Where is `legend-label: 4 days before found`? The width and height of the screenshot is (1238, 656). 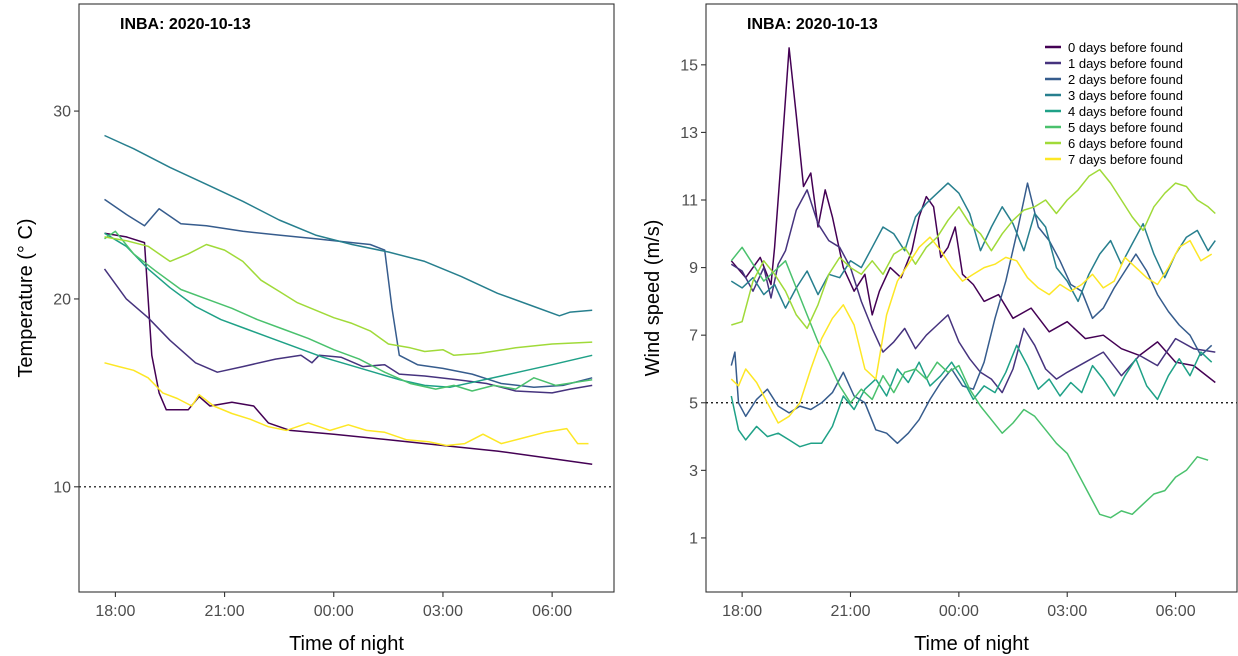 legend-label: 4 days before found is located at coordinates (1125, 111).